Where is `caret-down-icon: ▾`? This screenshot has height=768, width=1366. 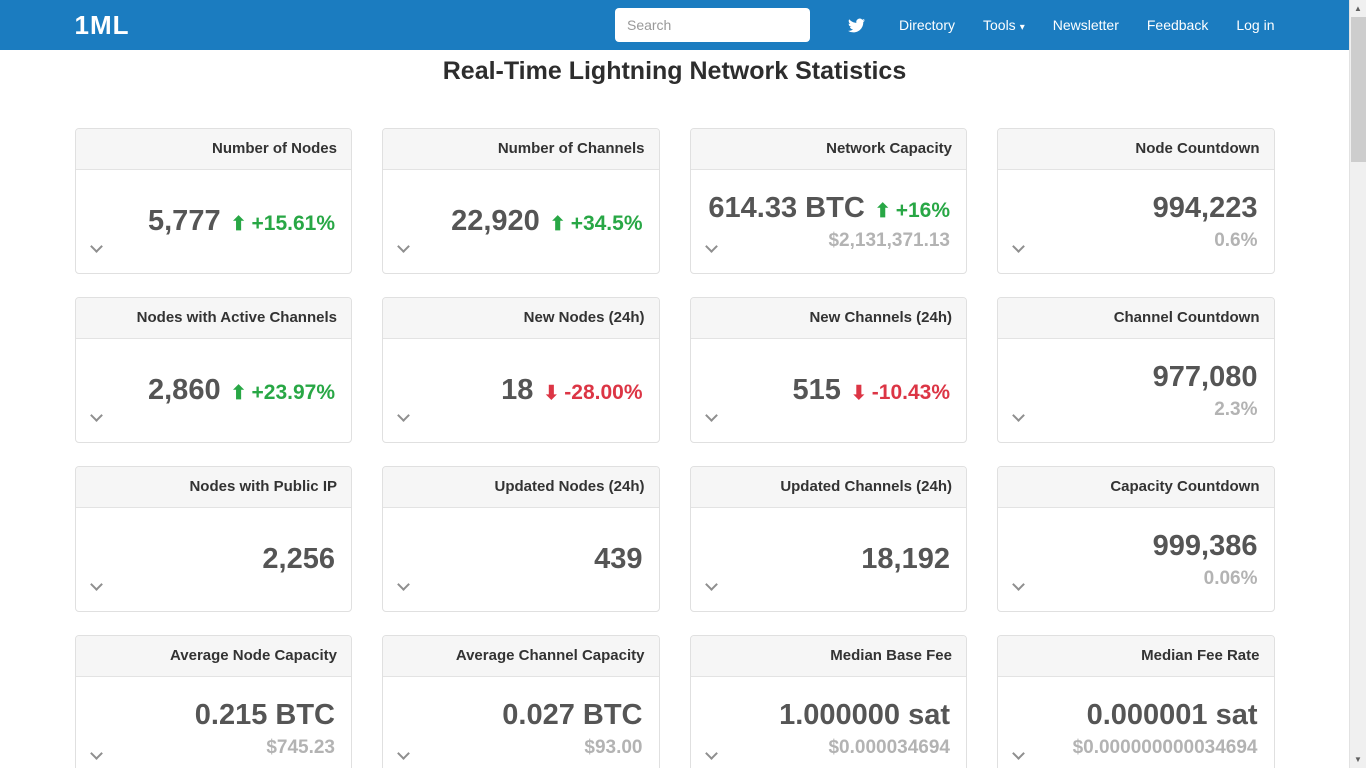
caret-down-icon: ▾ is located at coordinates (1022, 27).